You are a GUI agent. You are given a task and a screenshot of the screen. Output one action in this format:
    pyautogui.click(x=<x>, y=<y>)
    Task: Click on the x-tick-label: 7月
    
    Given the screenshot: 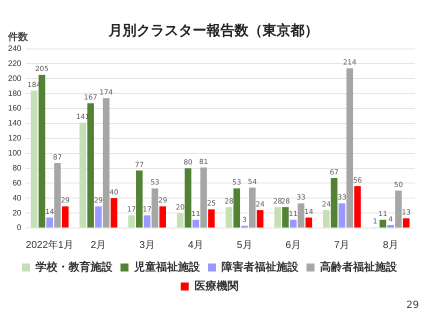 What is the action you would take?
    pyautogui.click(x=342, y=245)
    